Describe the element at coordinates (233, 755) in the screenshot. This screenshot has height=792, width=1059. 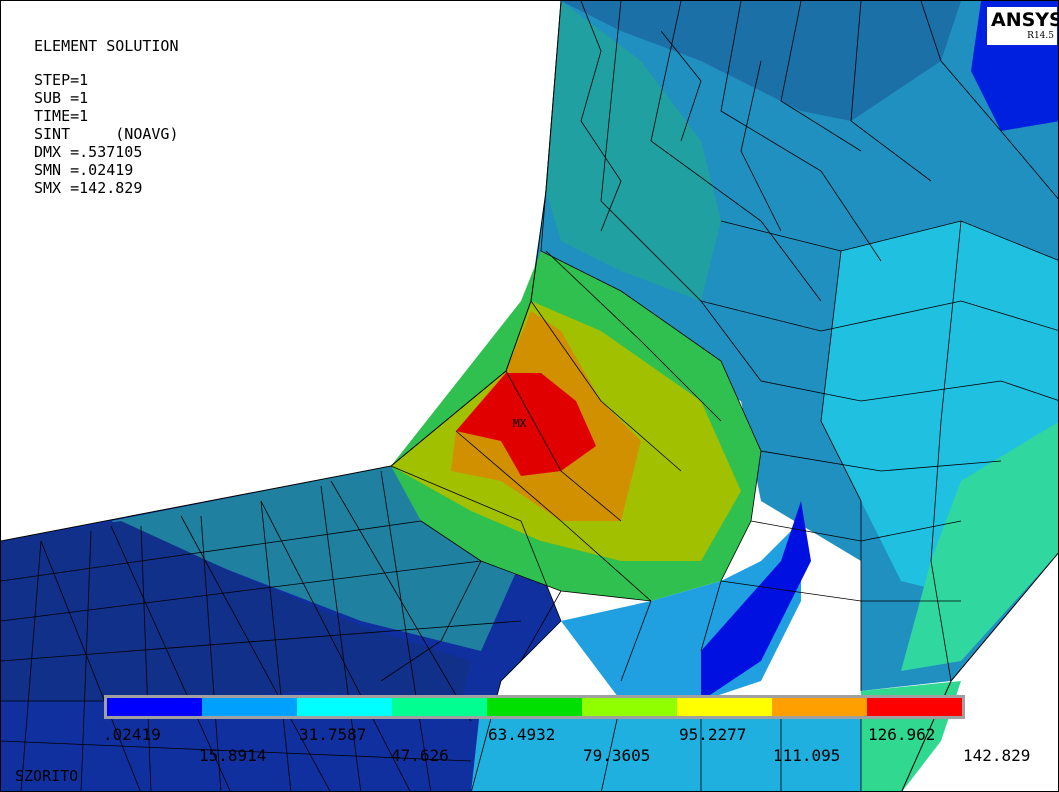
I see `legend-label-bottom-1: 15.8914` at that location.